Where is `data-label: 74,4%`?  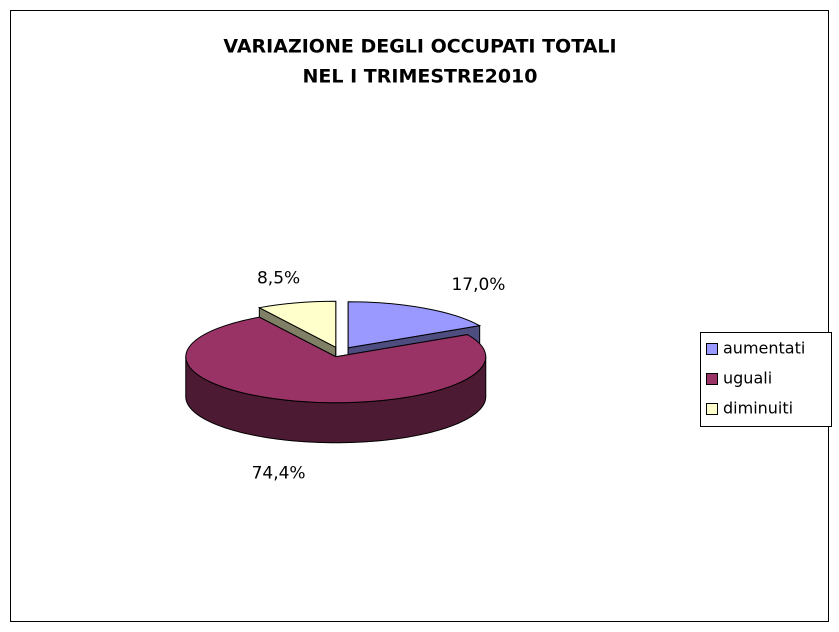 data-label: 74,4% is located at coordinates (279, 474).